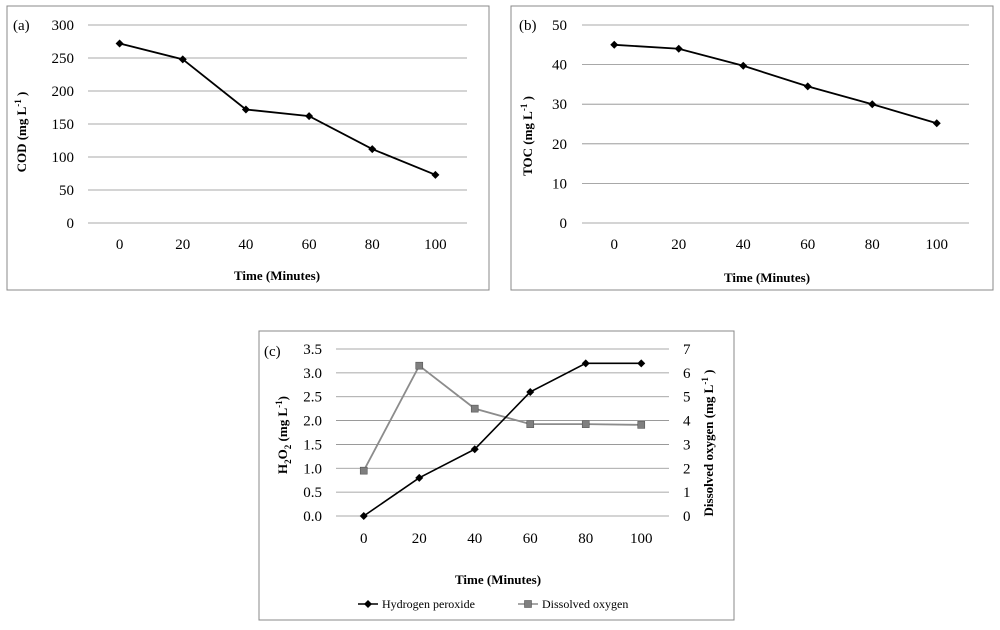  What do you see at coordinates (687, 469) in the screenshot?
I see `panel-c-ytick-right-label: 2` at bounding box center [687, 469].